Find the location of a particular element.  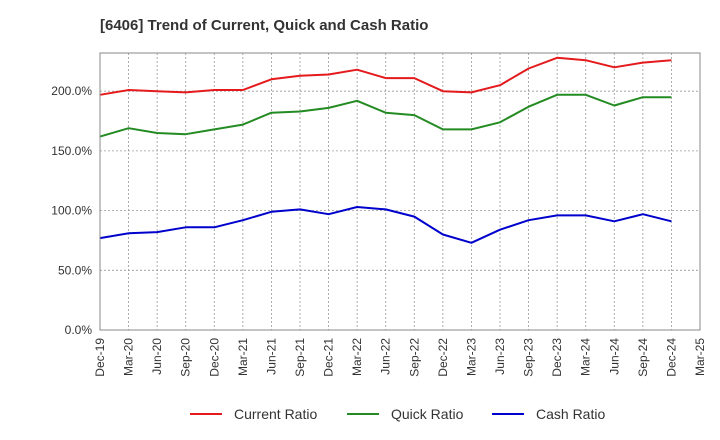

legend: Current Ratio Quick Ratio Cash Ratio is located at coordinates (397, 414).